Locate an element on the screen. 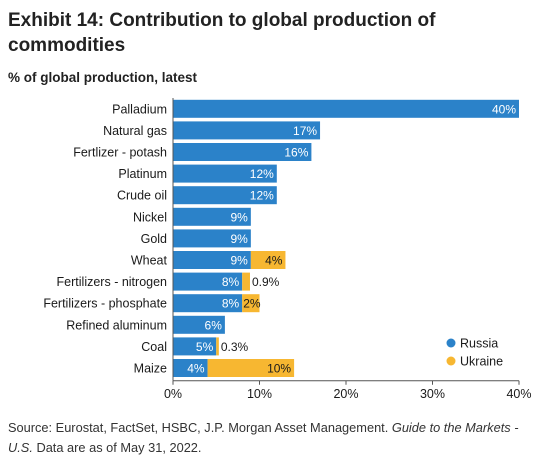 The height and width of the screenshot is (475, 544). bar-label-russia: 40% is located at coordinates (504, 109).